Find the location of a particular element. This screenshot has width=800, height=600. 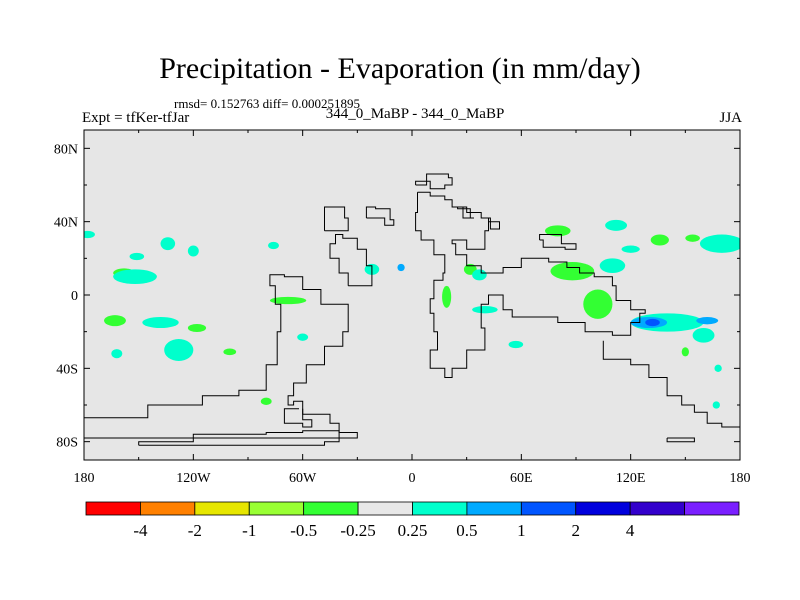

x-tick-label-6: 180 is located at coordinates (740, 478).